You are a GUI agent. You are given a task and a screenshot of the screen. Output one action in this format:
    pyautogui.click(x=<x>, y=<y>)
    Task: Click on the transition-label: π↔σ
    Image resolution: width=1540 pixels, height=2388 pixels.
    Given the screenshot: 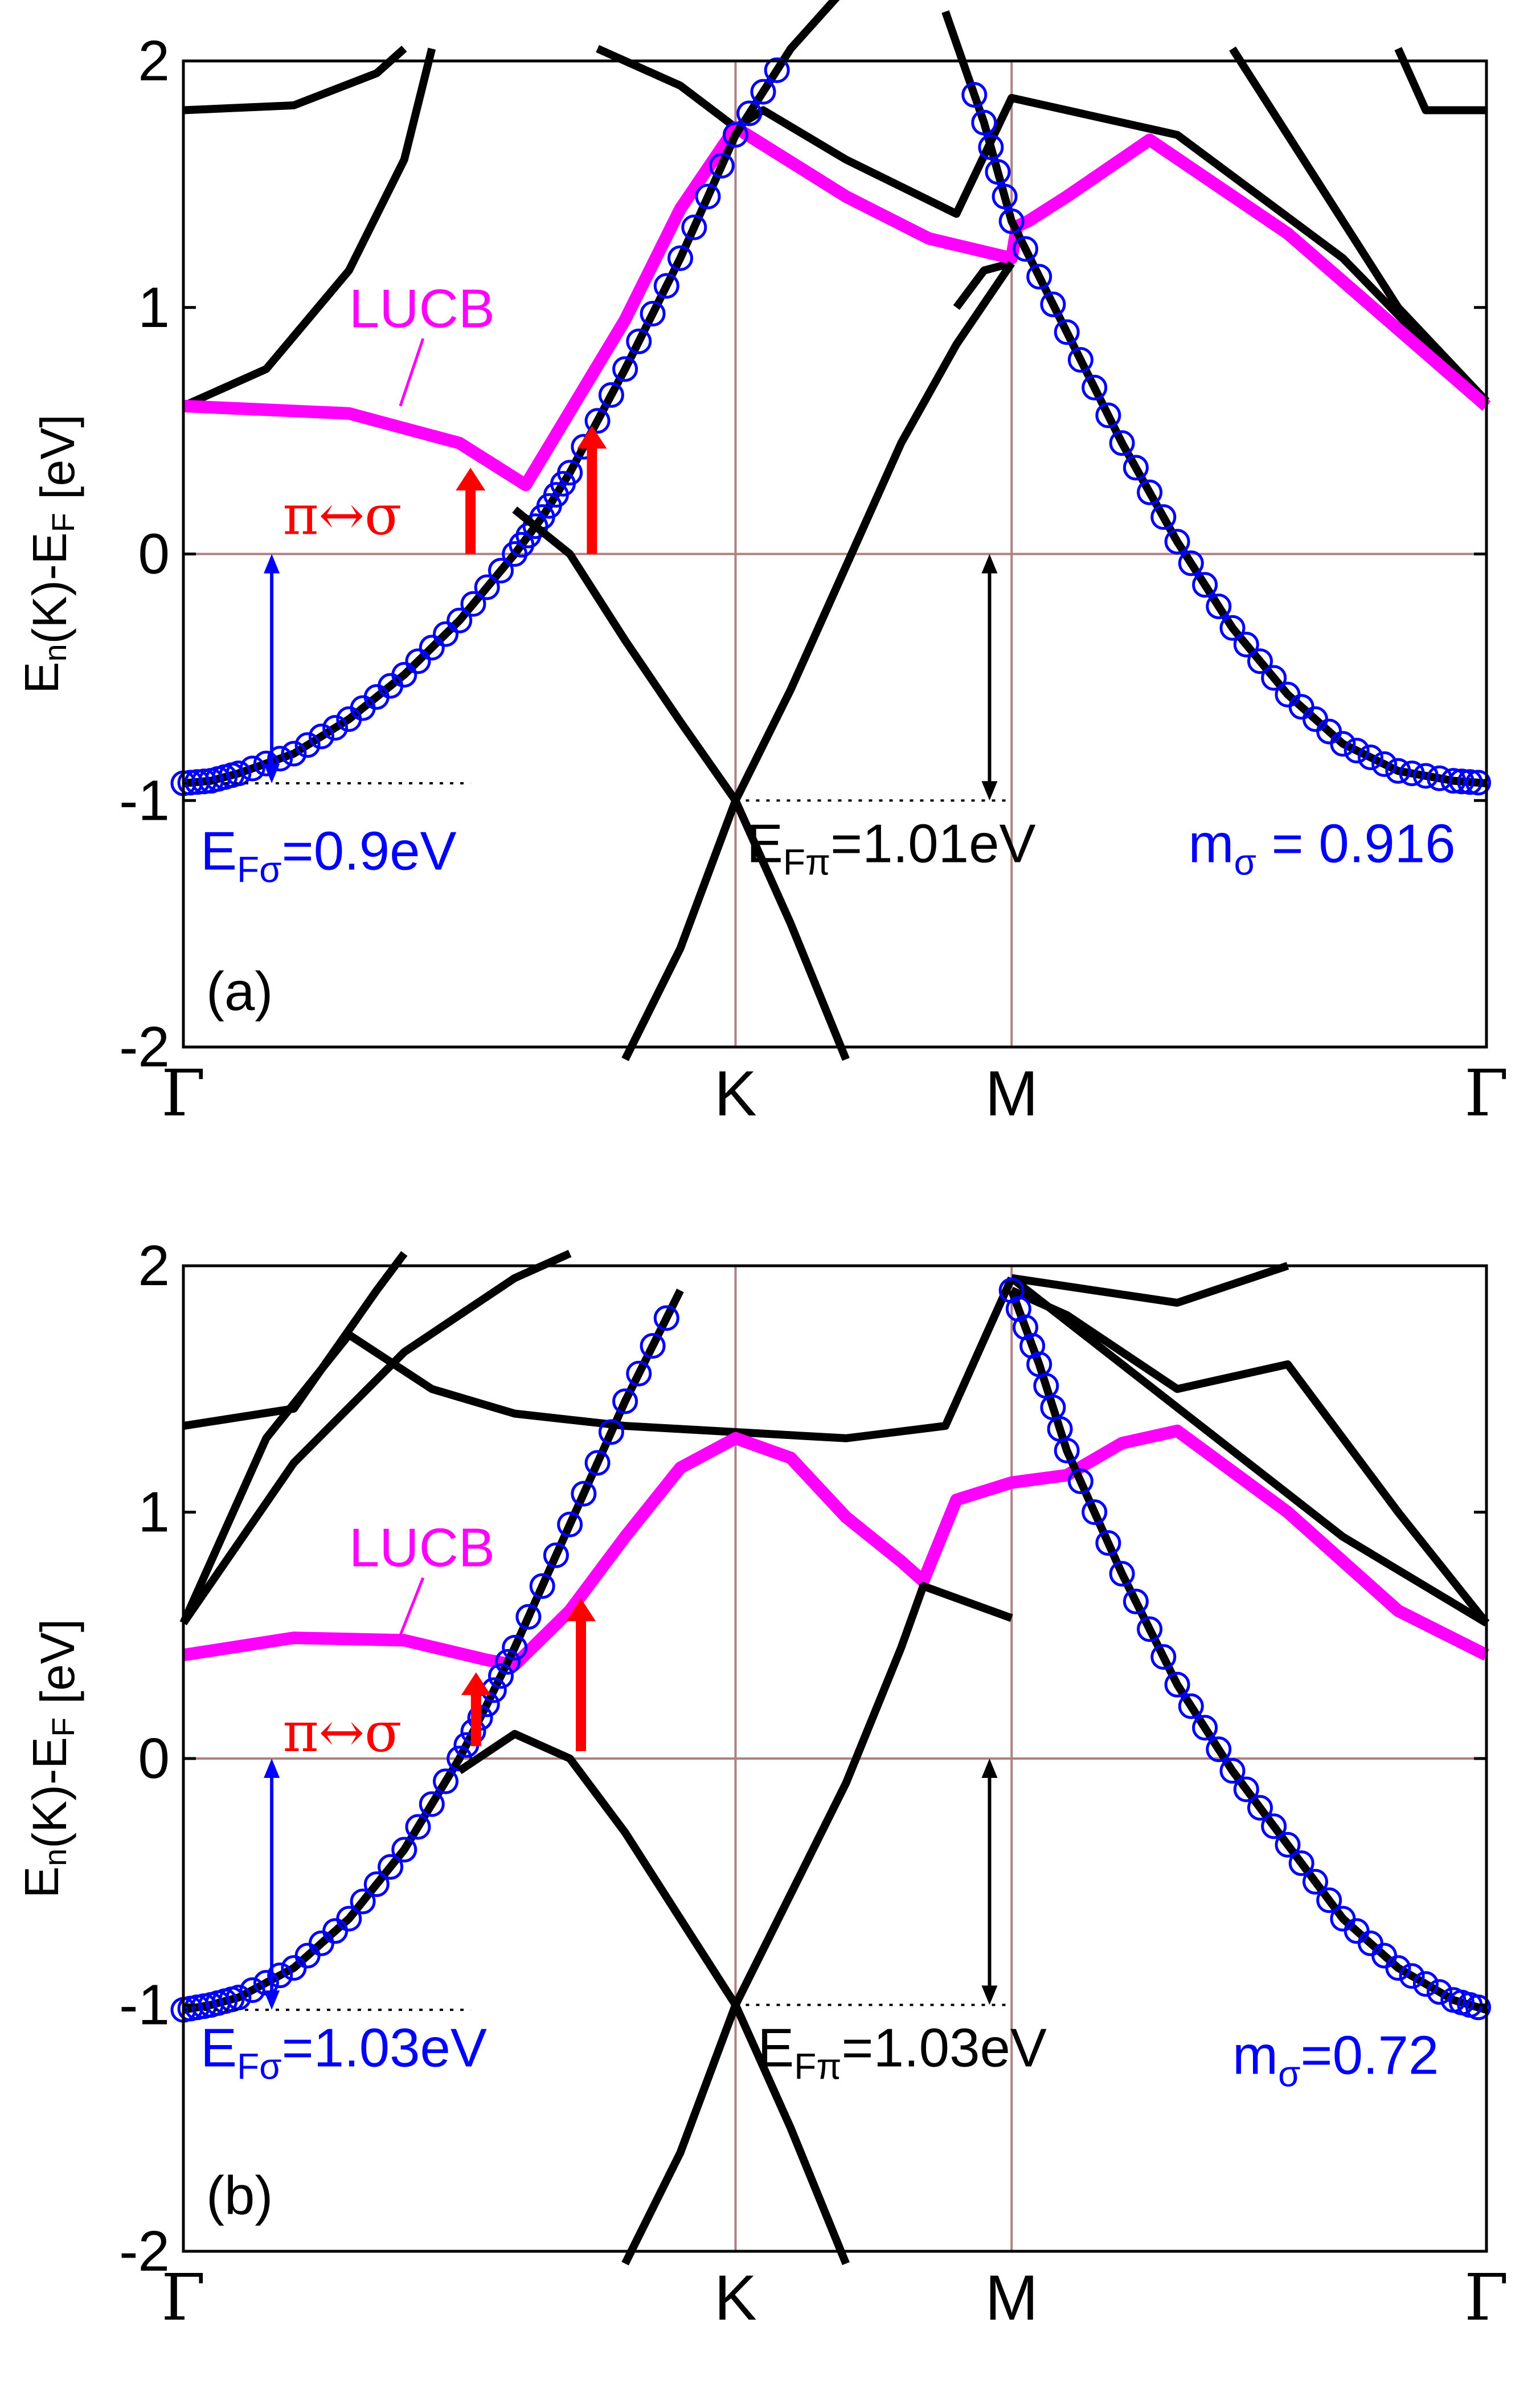 What is the action you would take?
    pyautogui.click(x=342, y=515)
    